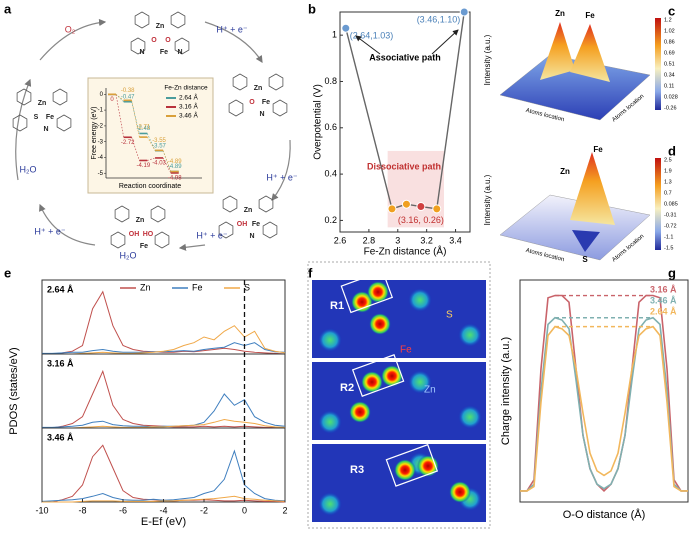  What do you see at coordinates (557, 51) in the screenshot?
I see `peak` at bounding box center [557, 51].